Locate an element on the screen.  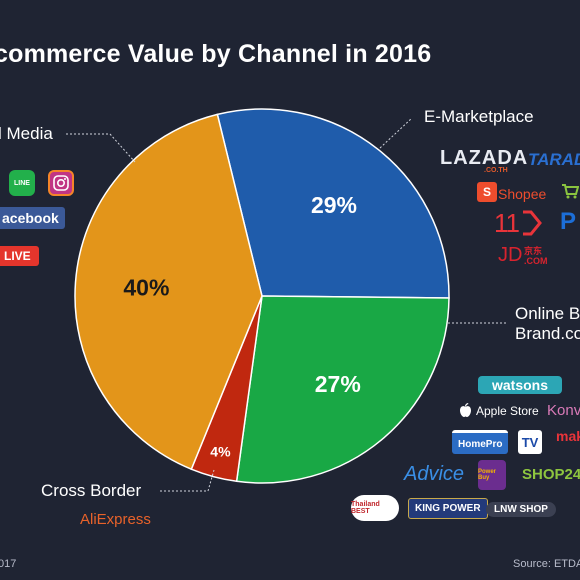
king-power-logo: KING POWER is located at coordinates (448, 508).